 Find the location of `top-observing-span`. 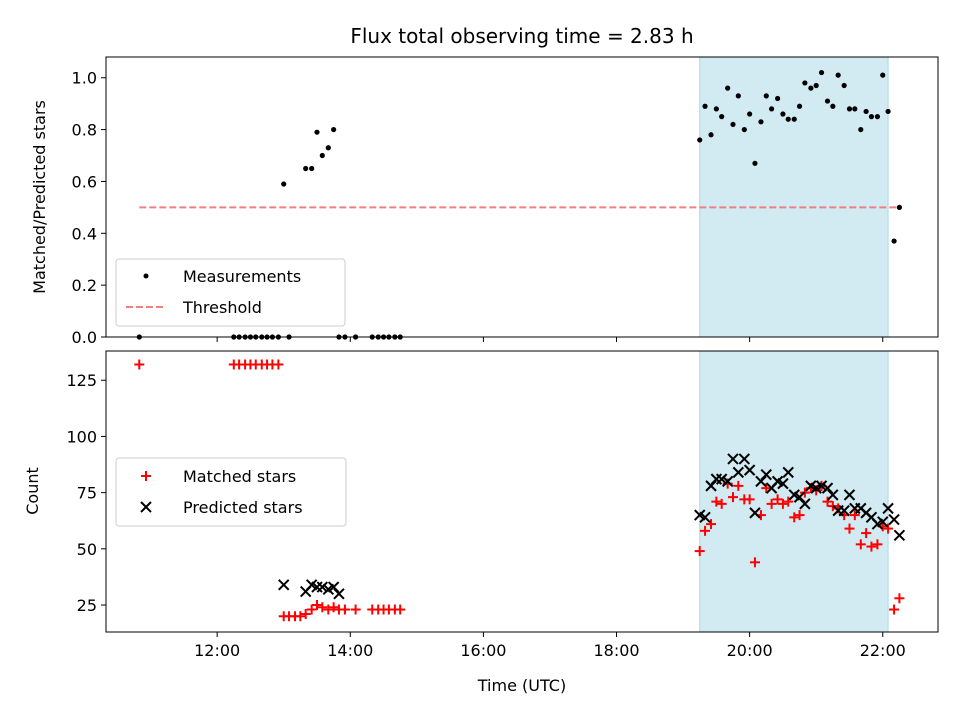

top-observing-span is located at coordinates (794, 197).